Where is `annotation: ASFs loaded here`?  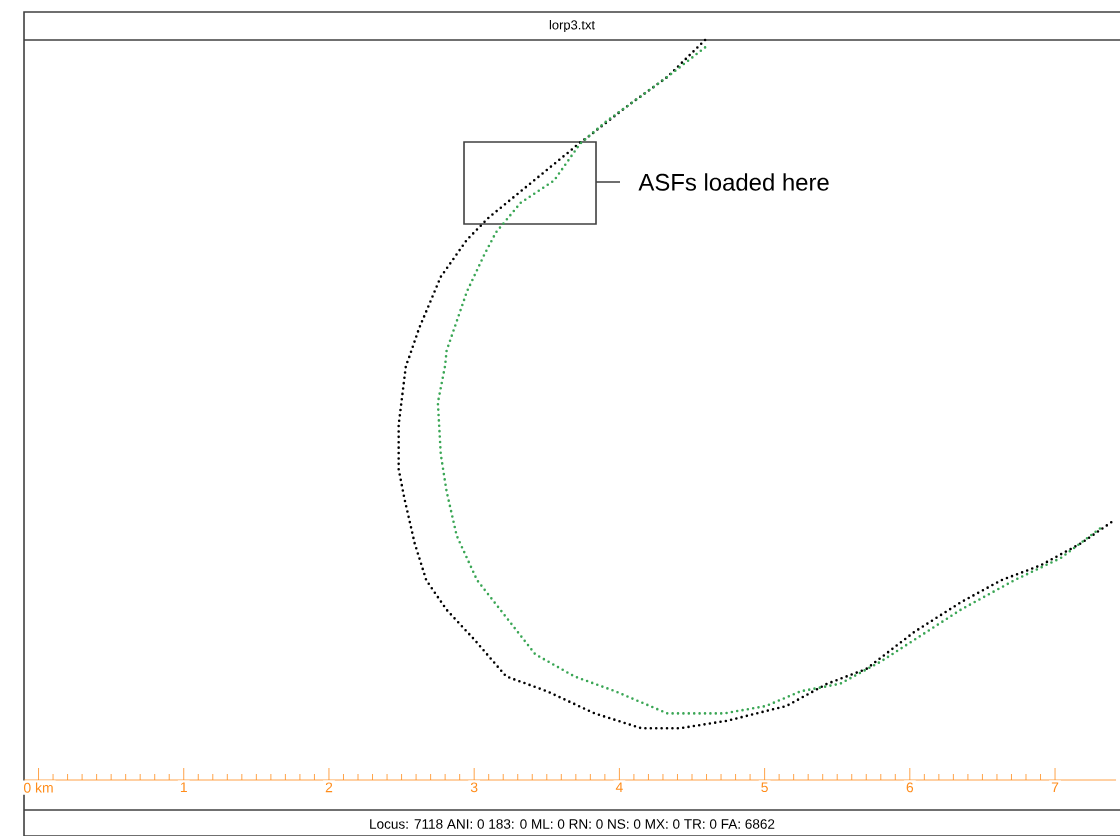 annotation: ASFs loaded here is located at coordinates (733, 182).